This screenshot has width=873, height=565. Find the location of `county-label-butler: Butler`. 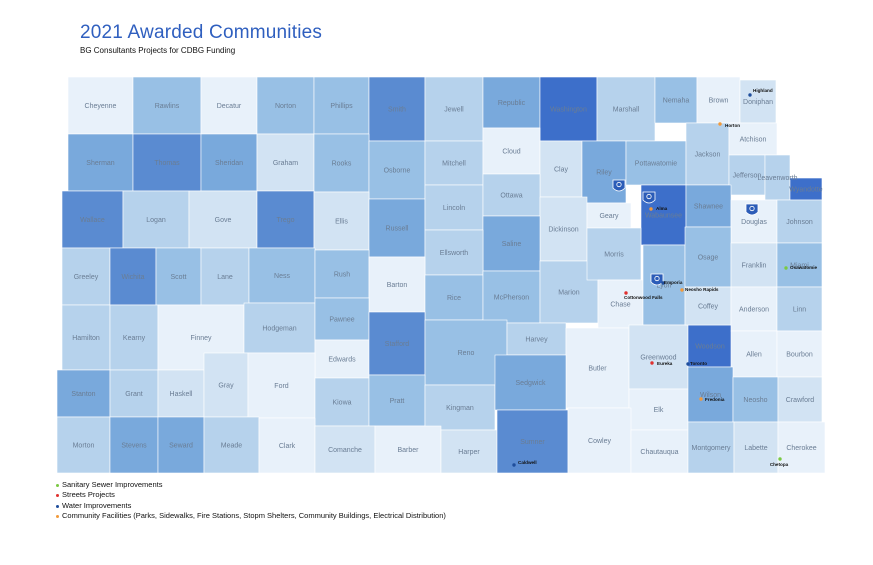

county-label-butler: Butler is located at coordinates (597, 369).